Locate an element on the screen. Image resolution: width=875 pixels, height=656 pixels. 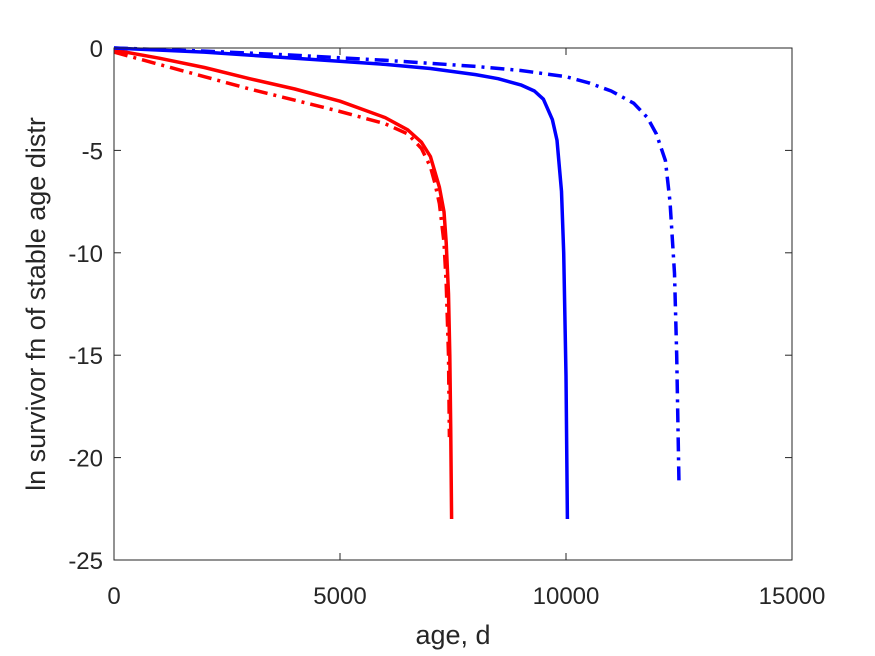
y-tick-label: -25 is located at coordinates (85, 561).